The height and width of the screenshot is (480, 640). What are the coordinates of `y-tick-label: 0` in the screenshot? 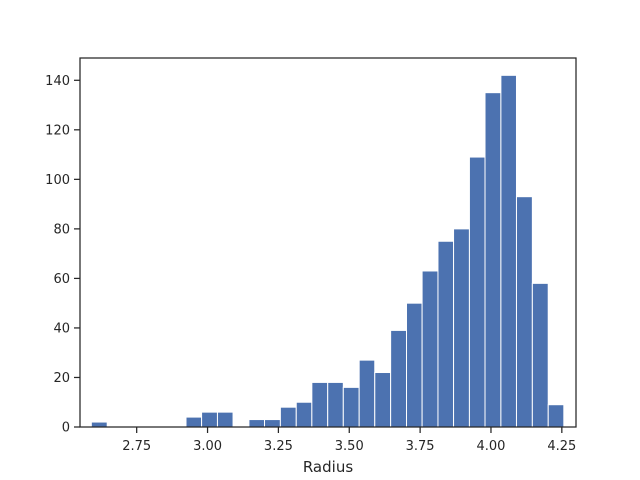 It's located at (66, 428).